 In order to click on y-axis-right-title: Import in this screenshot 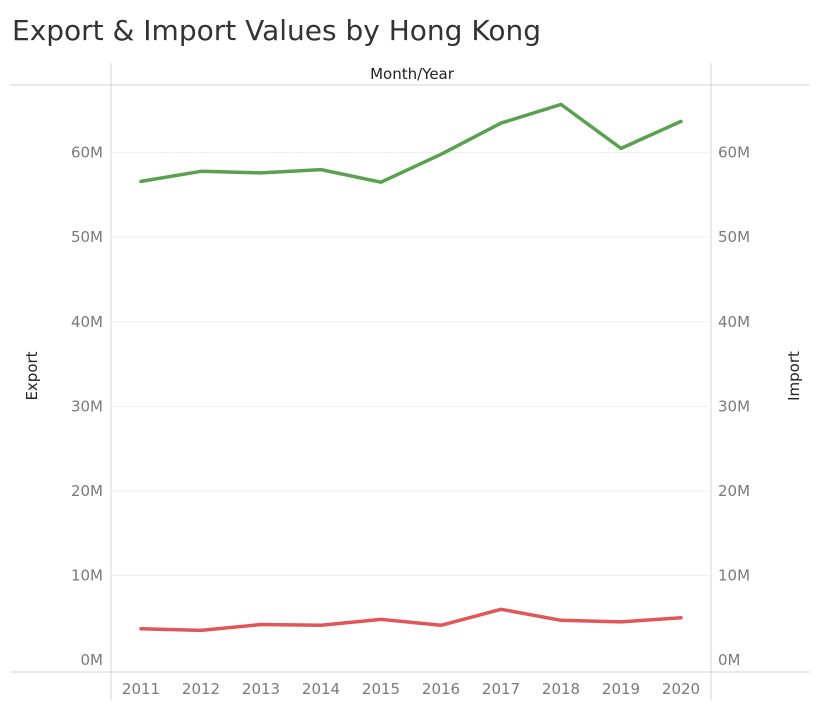, I will do `click(794, 376)`.